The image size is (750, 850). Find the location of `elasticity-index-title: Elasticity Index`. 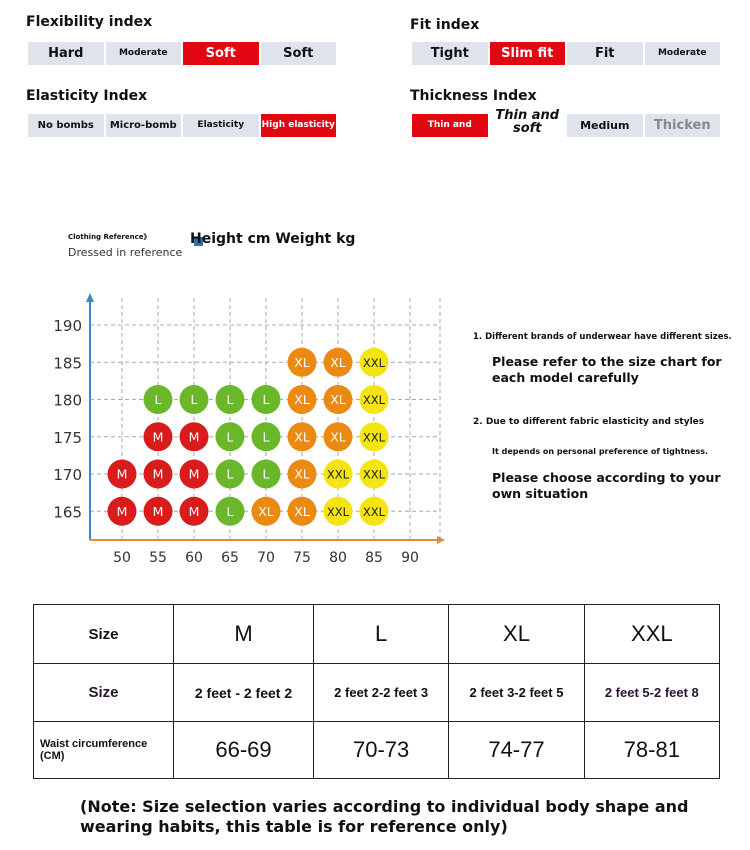

elasticity-index-title: Elasticity Index is located at coordinates (87, 96).